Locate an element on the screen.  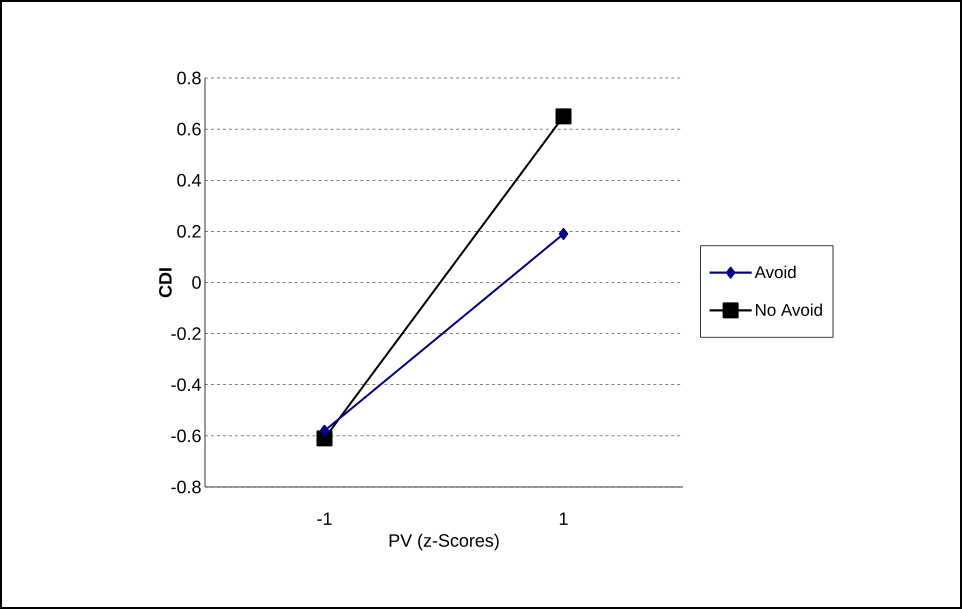
y-tick-label: -0.2 is located at coordinates (186, 333).